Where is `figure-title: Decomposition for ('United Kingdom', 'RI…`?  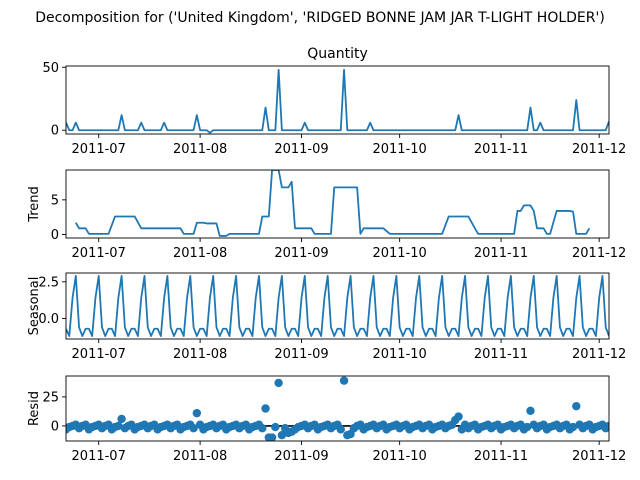 figure-title: Decomposition for ('United Kingdom', 'RI… is located at coordinates (320, 18).